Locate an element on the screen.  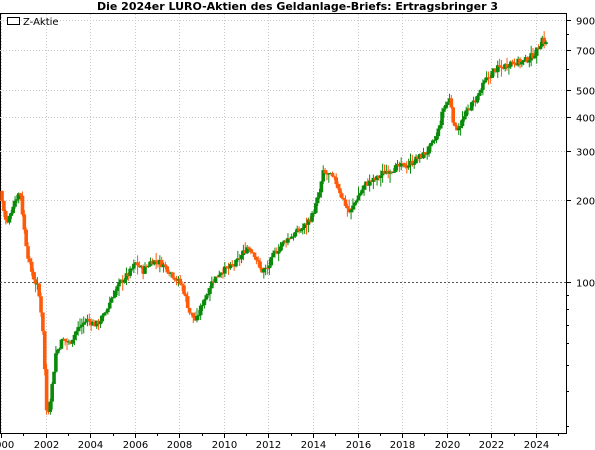
x-tick-label: 2000 is located at coordinates (7, 445).